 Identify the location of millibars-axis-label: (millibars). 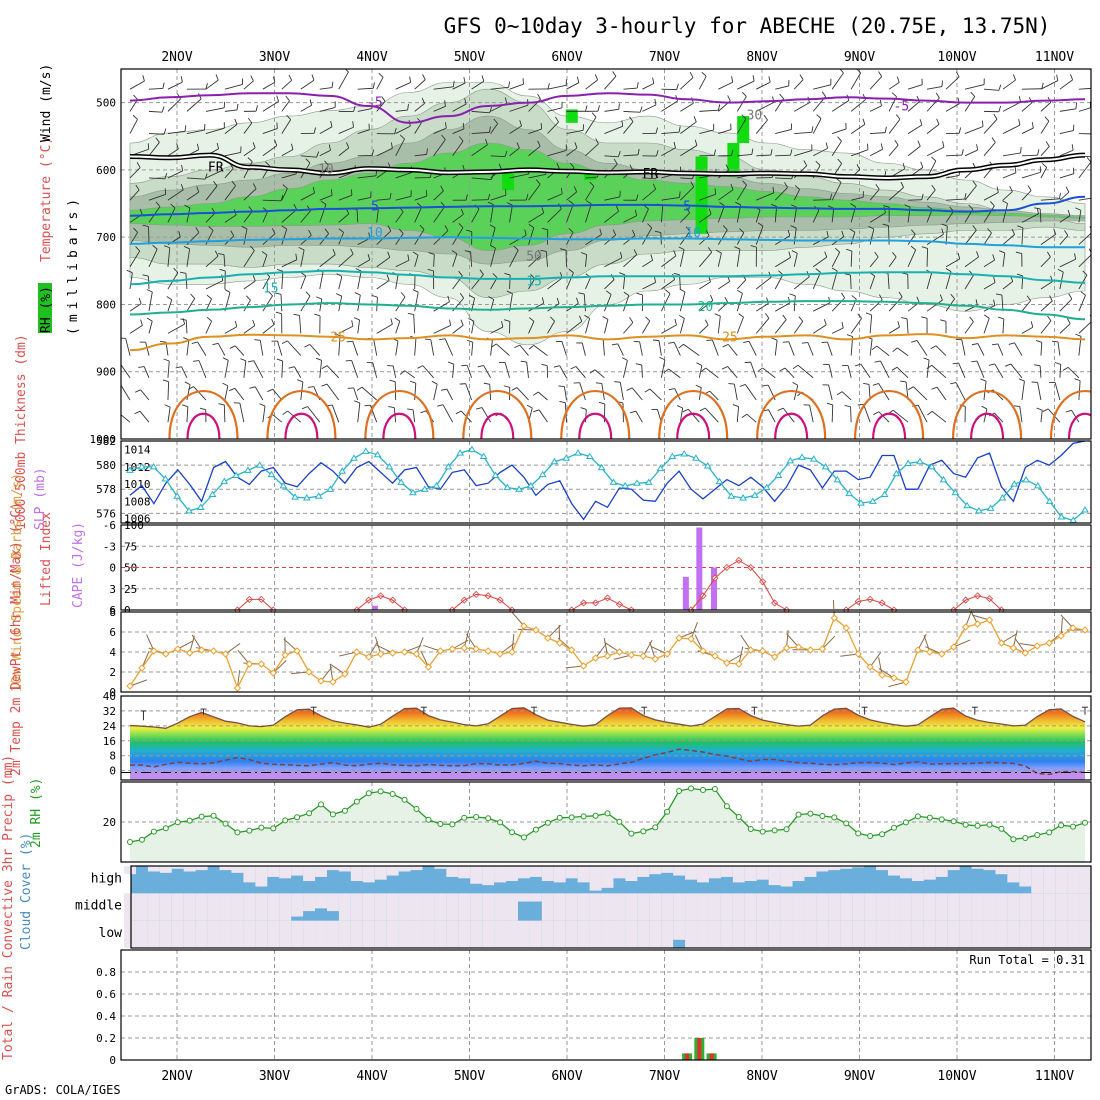
(73, 264).